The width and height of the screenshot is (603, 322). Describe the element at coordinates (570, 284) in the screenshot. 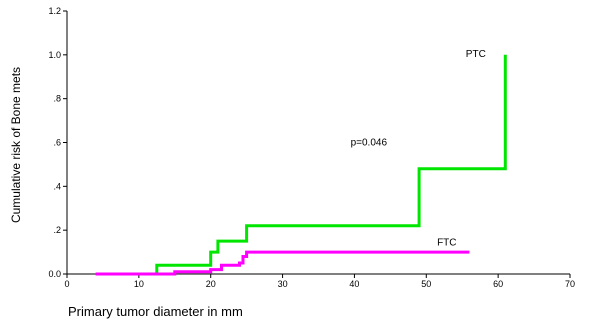

I see `x-tick-label: 70` at that location.